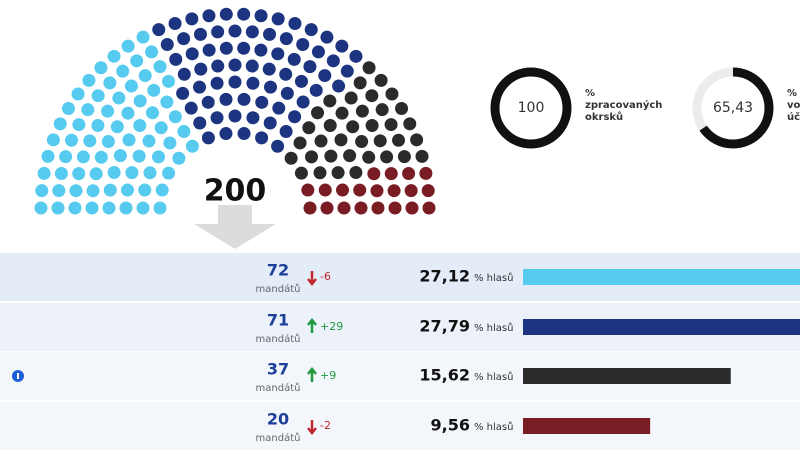 The height and width of the screenshot is (450, 800). What do you see at coordinates (325, 276) in the screenshot?
I see `seat-change: -6` at bounding box center [325, 276].